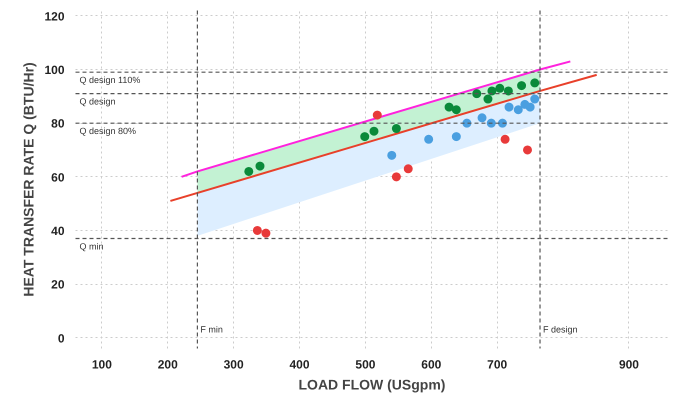 The height and width of the screenshot is (408, 678). Describe the element at coordinates (372, 384) in the screenshot. I see `x-axis-title: LOAD FLOW (USgpm)` at that location.